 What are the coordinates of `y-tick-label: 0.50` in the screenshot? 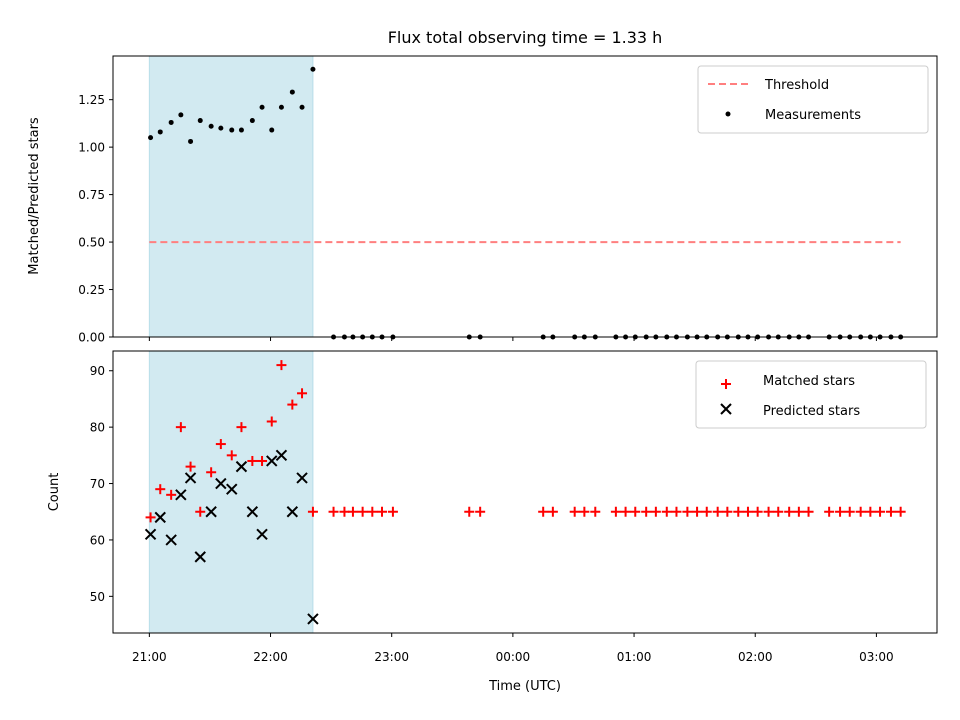 It's located at (91, 243).